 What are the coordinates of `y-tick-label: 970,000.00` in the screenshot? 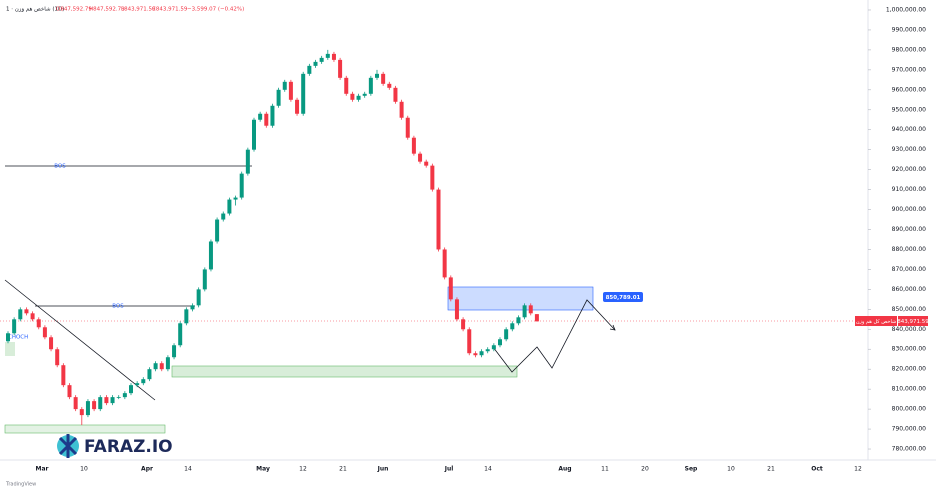 It's located at (909, 69).